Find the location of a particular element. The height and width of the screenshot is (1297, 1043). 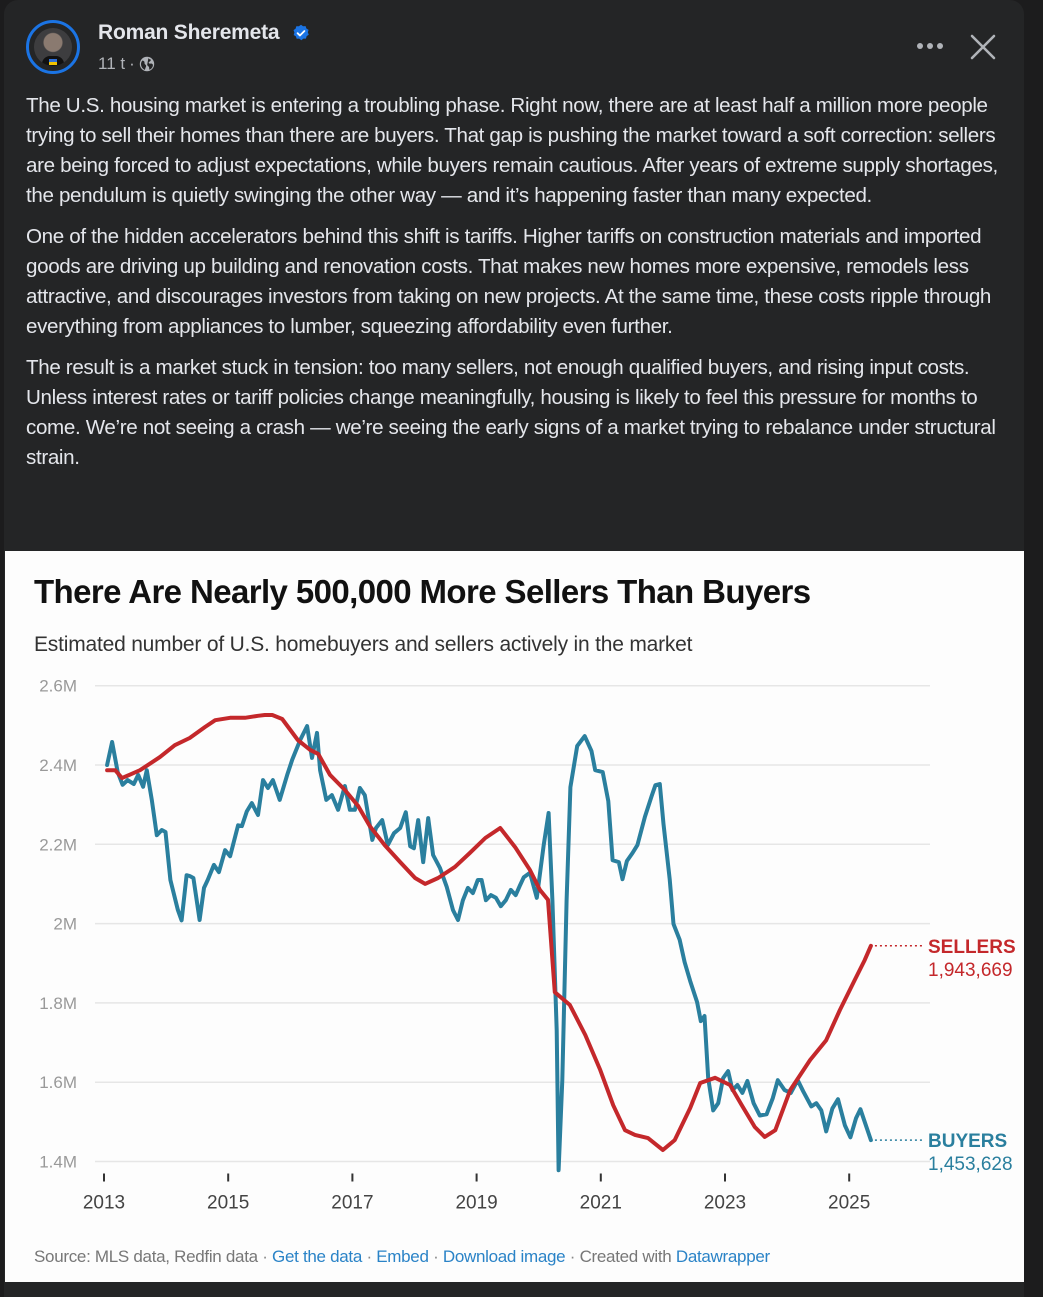

y-tick-label: 2.4M is located at coordinates (58, 765).